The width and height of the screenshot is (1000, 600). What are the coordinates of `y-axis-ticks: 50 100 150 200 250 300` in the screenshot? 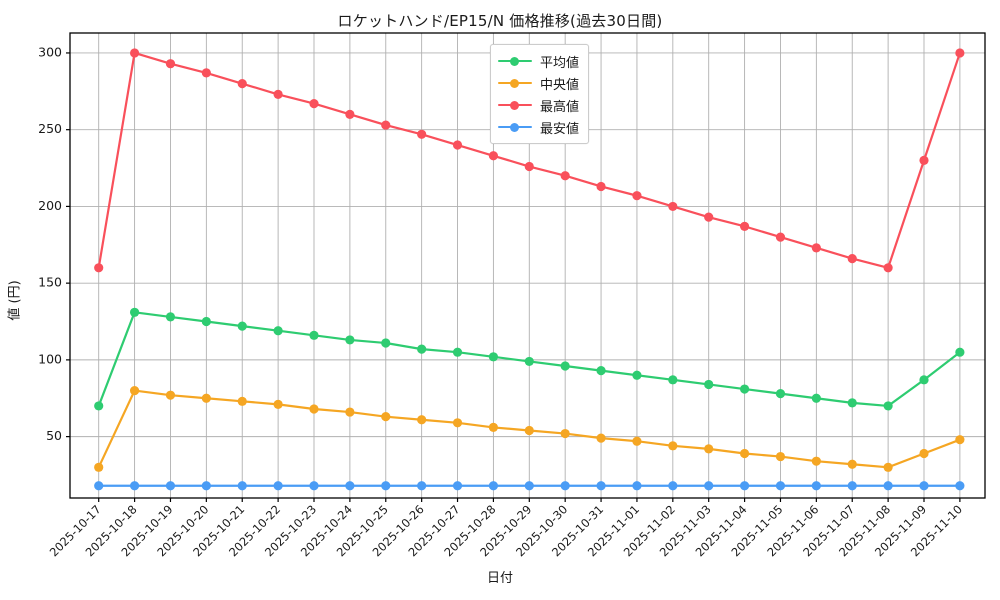 It's located at (54, 243).